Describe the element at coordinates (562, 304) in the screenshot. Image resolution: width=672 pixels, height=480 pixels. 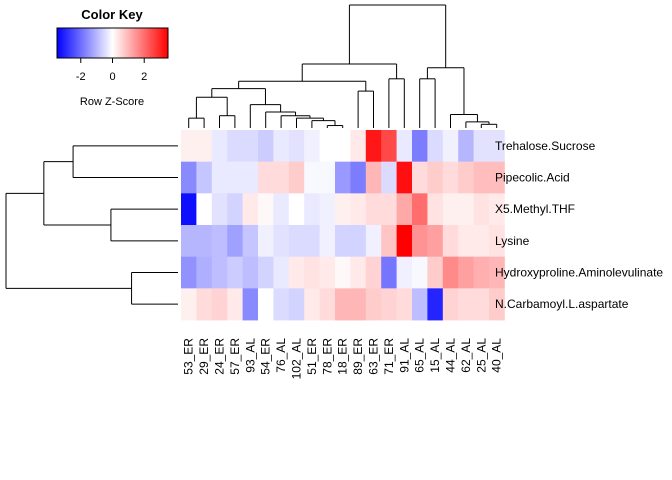
I see `row-label: N.Carbamoyl.L.aspartate` at that location.